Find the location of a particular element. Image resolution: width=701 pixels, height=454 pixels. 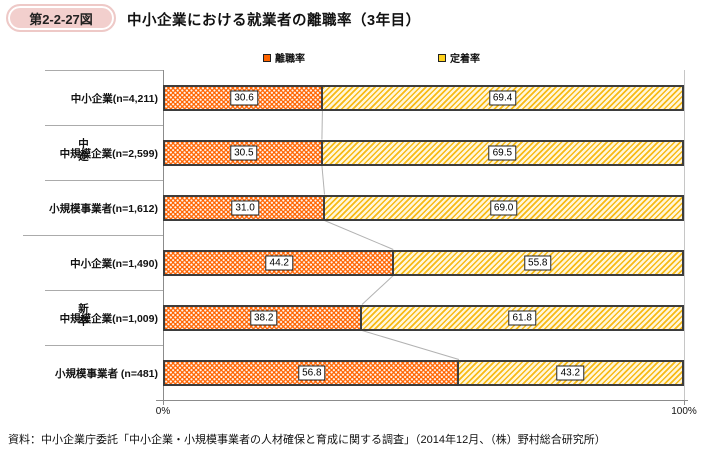

category-label: 中小企業(n=1,490) is located at coordinates (114, 263).